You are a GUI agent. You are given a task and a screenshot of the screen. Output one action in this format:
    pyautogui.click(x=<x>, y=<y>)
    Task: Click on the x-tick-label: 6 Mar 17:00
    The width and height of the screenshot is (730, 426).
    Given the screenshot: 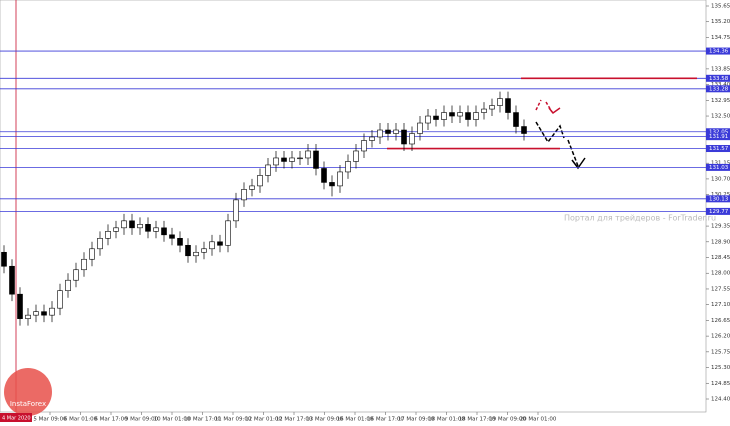 What is the action you would take?
    pyautogui.click(x=111, y=420)
    